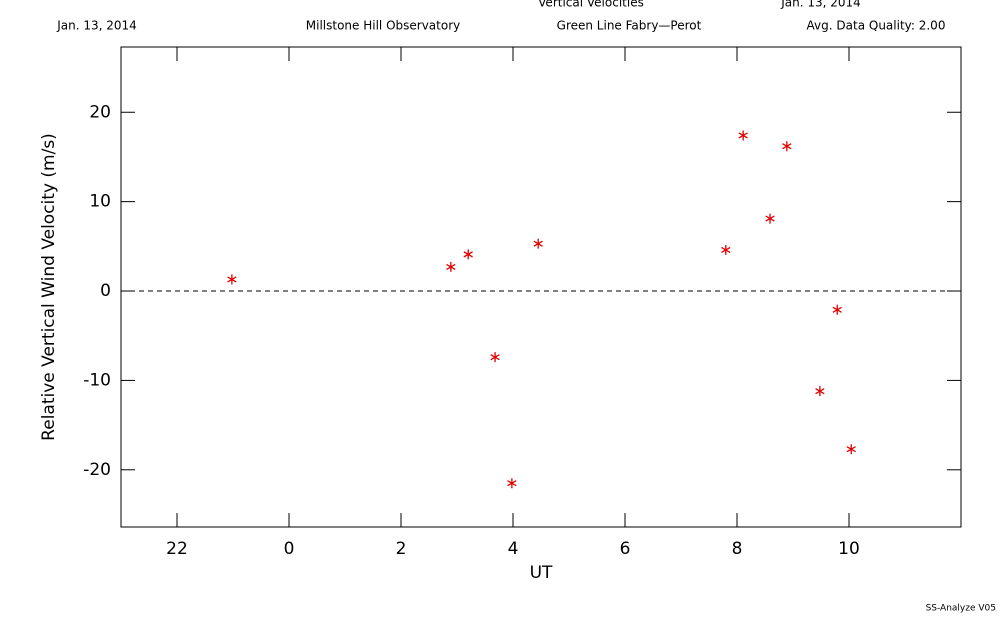  Describe the element at coordinates (383, 26) in the screenshot. I see `observatory: Millstone Hill Observatory` at that location.